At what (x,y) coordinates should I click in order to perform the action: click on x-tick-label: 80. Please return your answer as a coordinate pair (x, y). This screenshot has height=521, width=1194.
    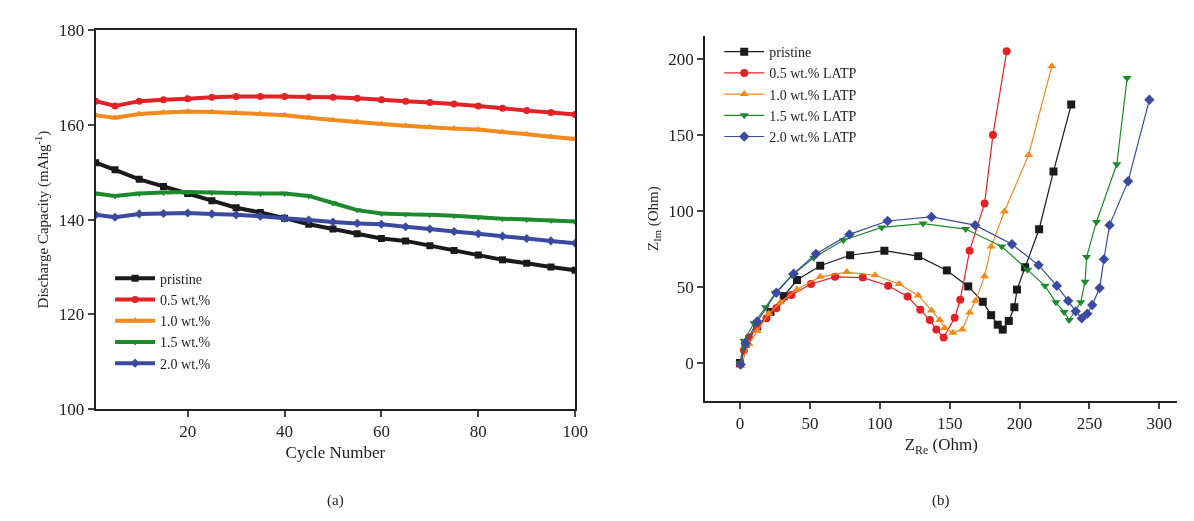
    Looking at the image, I should click on (478, 432).